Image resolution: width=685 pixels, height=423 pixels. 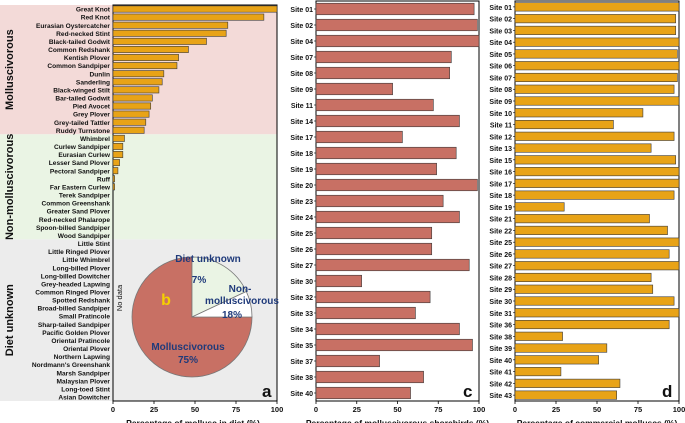 I want to click on category-label: Malaysian Plover, so click(x=83, y=381).